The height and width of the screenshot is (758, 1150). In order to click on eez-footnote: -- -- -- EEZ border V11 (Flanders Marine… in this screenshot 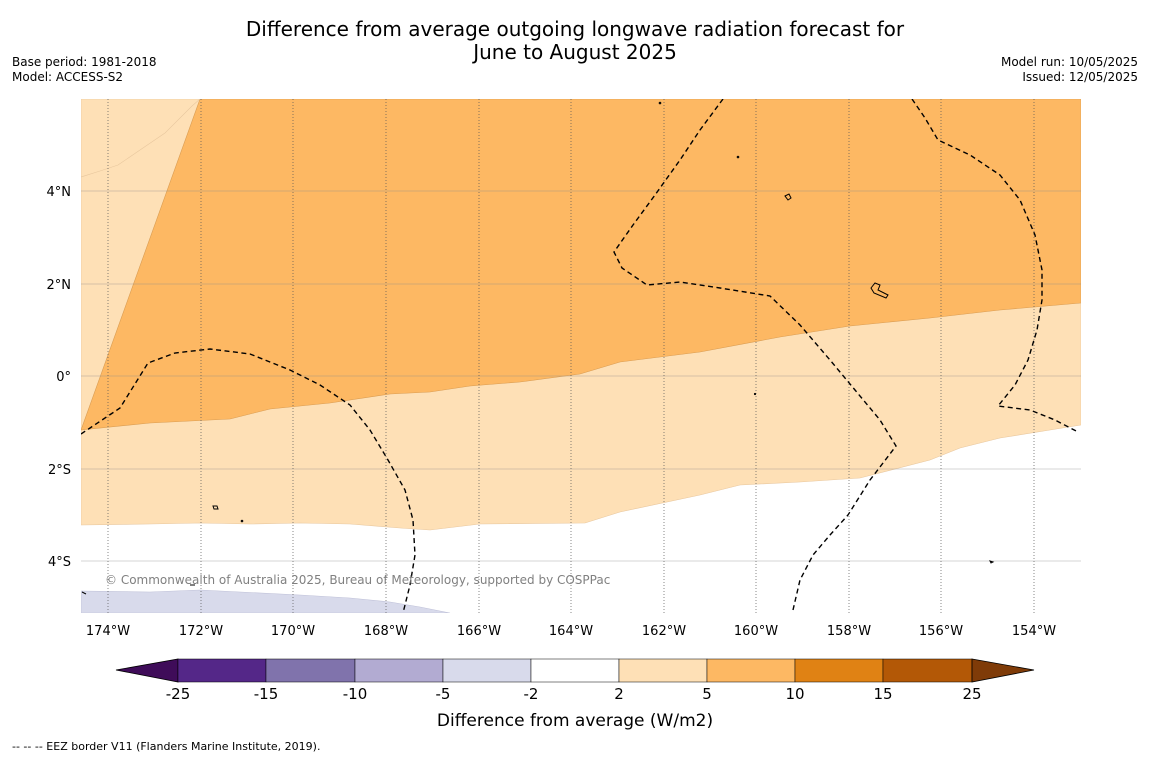, I will do `click(166, 746)`.